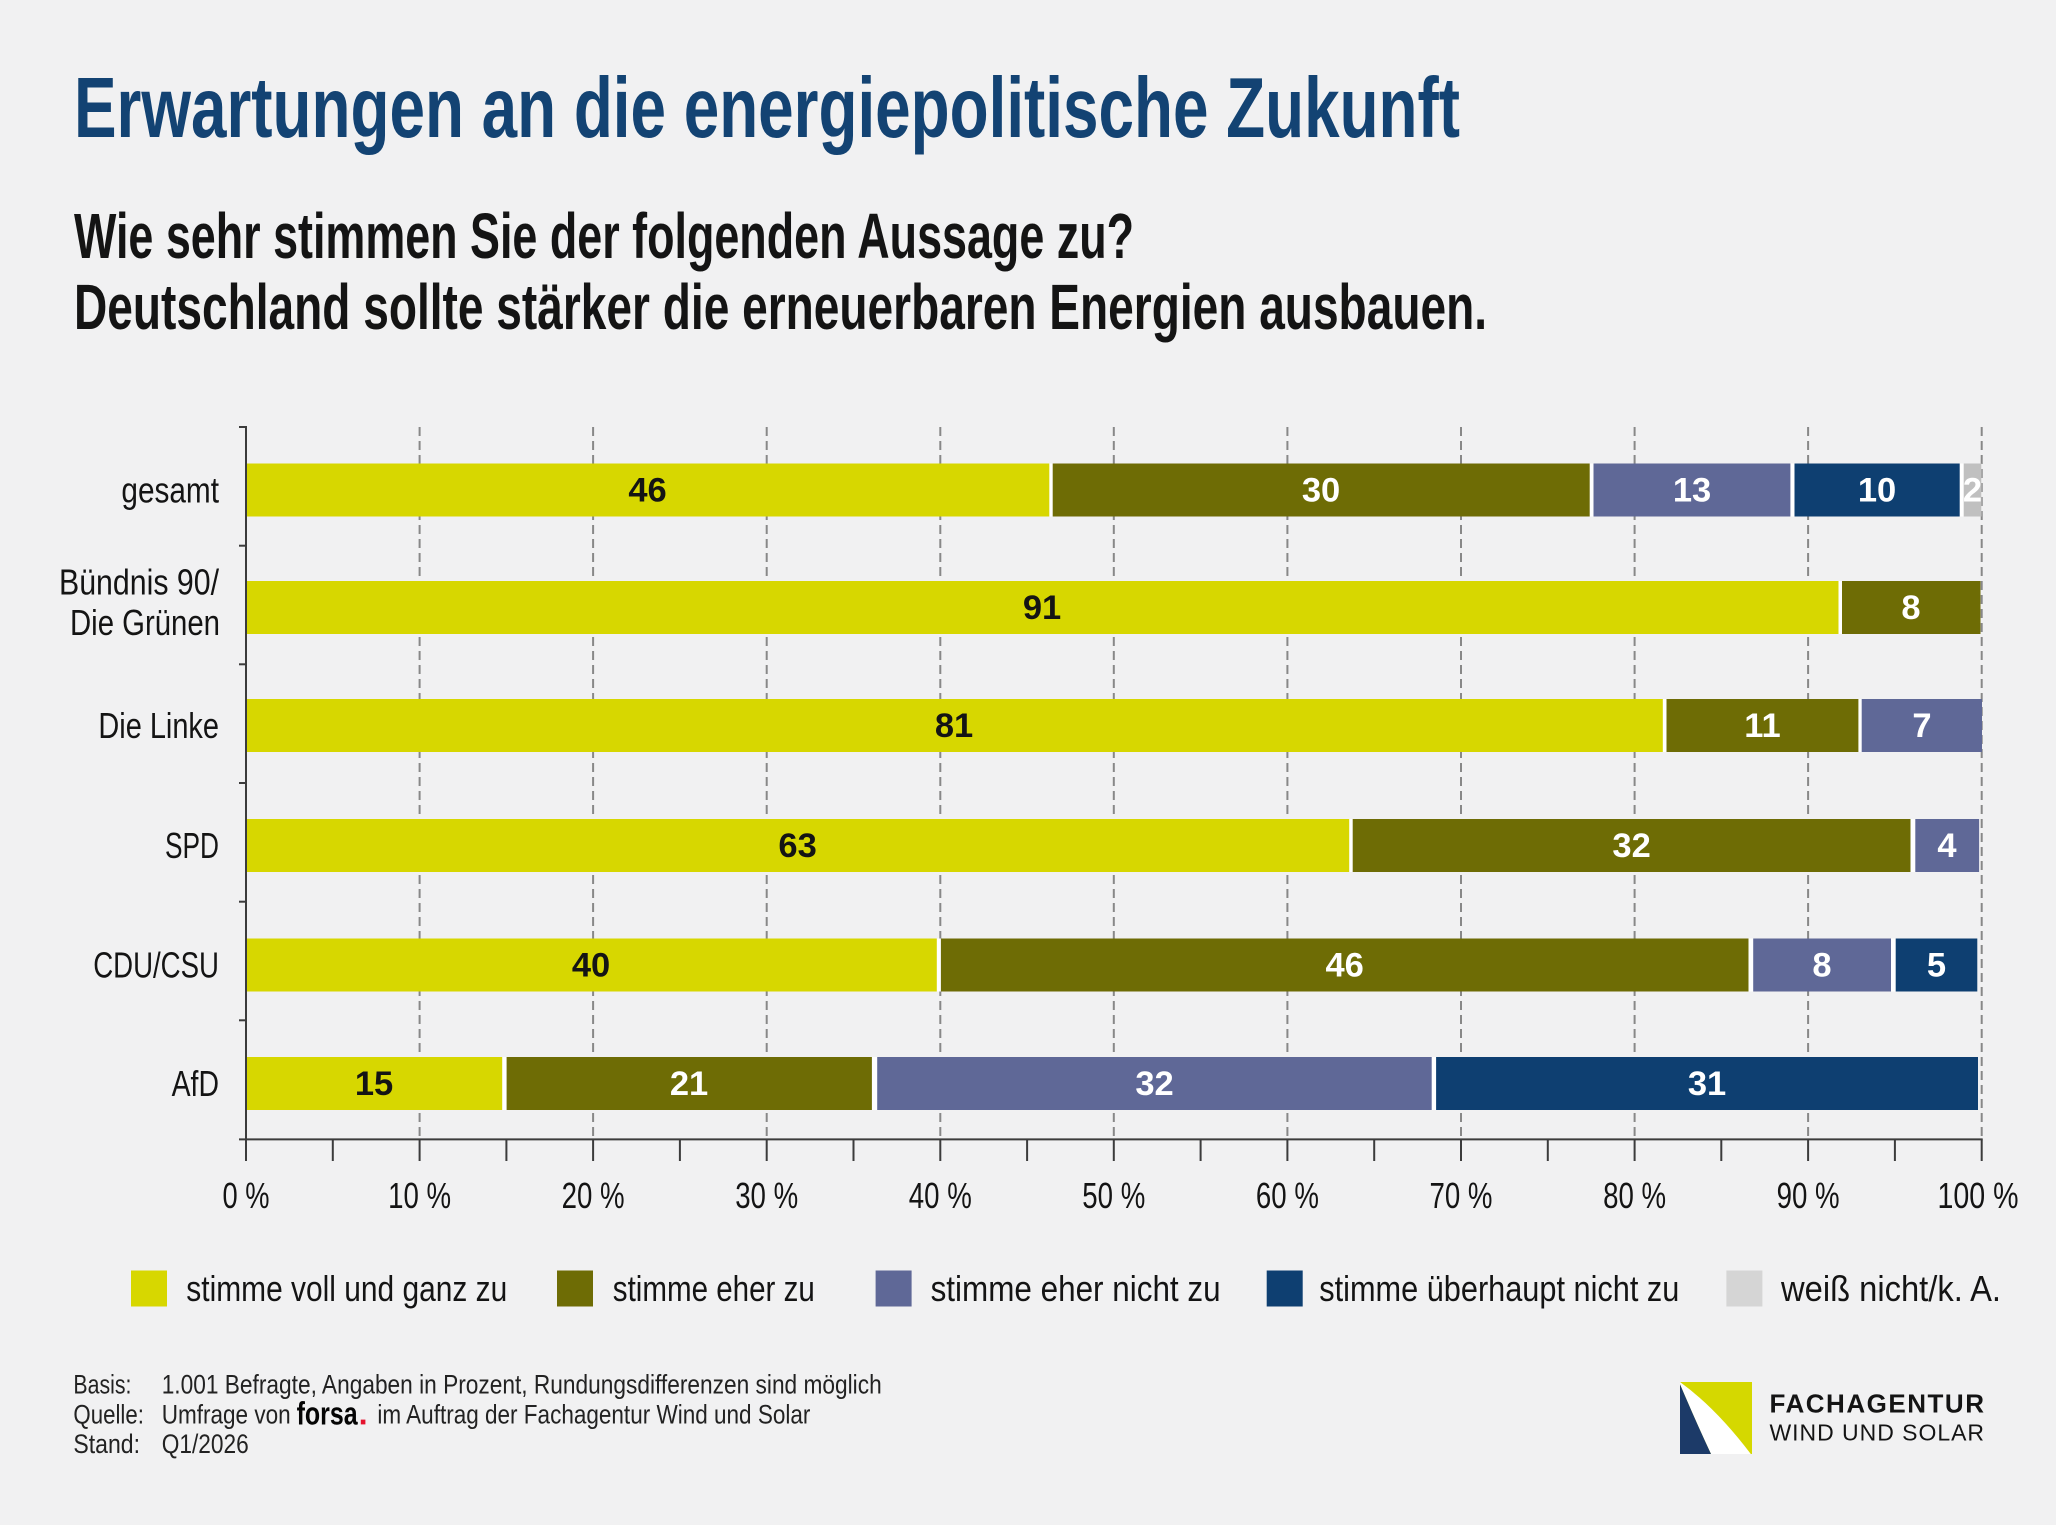 The image size is (2056, 1525). What do you see at coordinates (156, 964) in the screenshot?
I see `svg-text: CDU/CSU` at bounding box center [156, 964].